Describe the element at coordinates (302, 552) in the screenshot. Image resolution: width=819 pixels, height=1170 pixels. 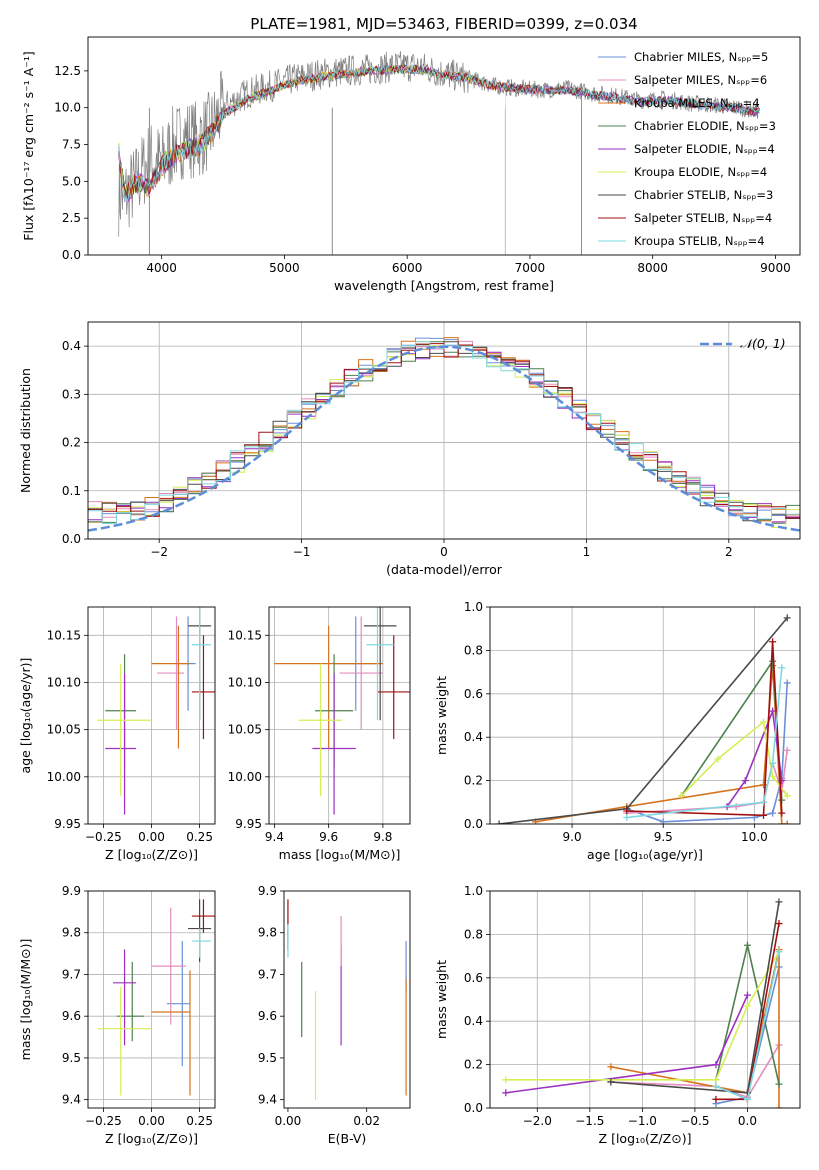
I see `x-tick-label: −1` at that location.